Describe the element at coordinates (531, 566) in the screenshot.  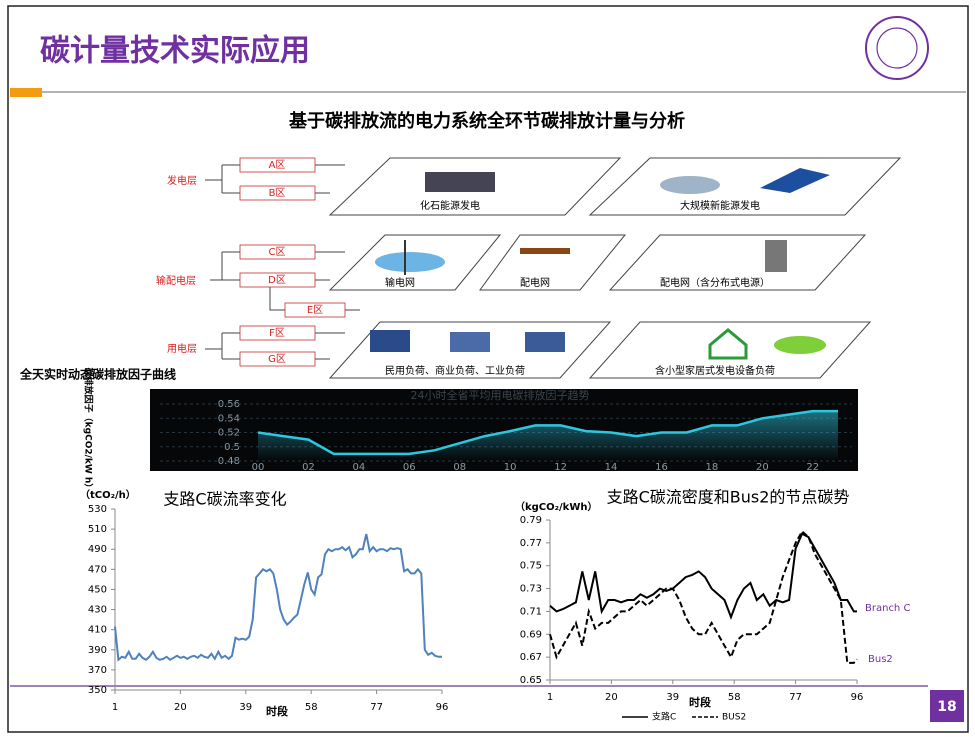
I see `y-tick-label: 0.75` at that location.